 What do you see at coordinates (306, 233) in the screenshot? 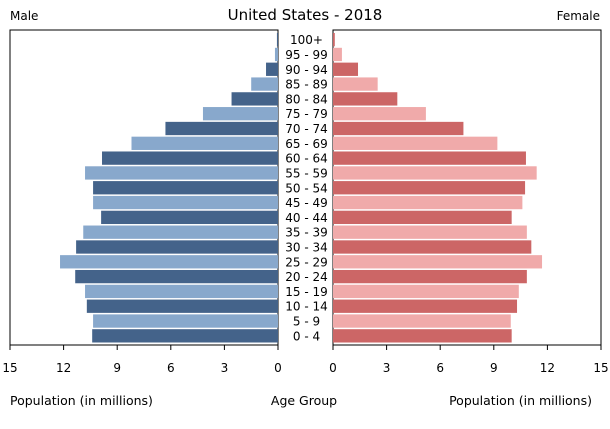
I see `age-group-label: 35 - 39` at bounding box center [306, 233].